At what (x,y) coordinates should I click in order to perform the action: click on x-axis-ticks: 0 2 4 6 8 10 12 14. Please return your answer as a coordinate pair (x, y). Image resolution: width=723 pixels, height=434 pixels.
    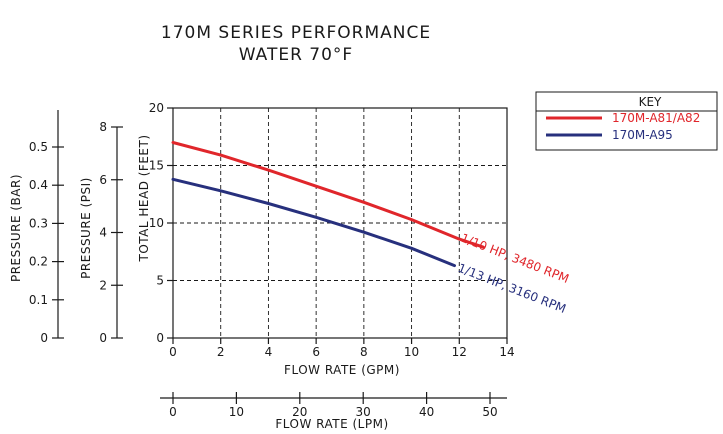
    Looking at the image, I should click on (342, 348).